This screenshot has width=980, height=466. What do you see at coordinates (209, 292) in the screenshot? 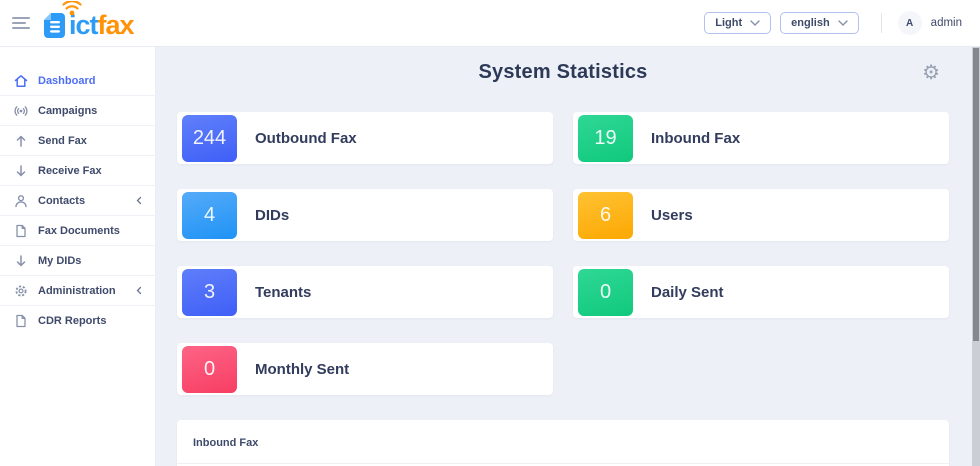
I see `stat-value-badge: 3` at bounding box center [209, 292].